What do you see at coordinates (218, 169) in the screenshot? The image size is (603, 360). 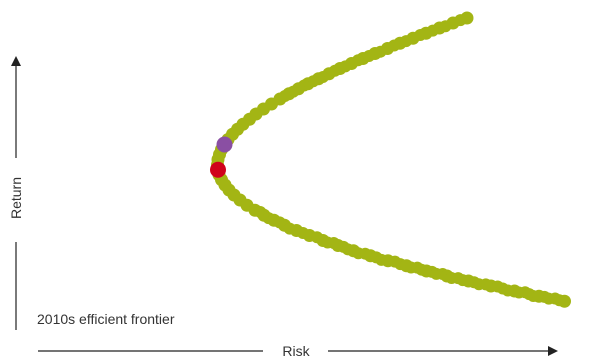 I see `highlight-red-point` at bounding box center [218, 169].